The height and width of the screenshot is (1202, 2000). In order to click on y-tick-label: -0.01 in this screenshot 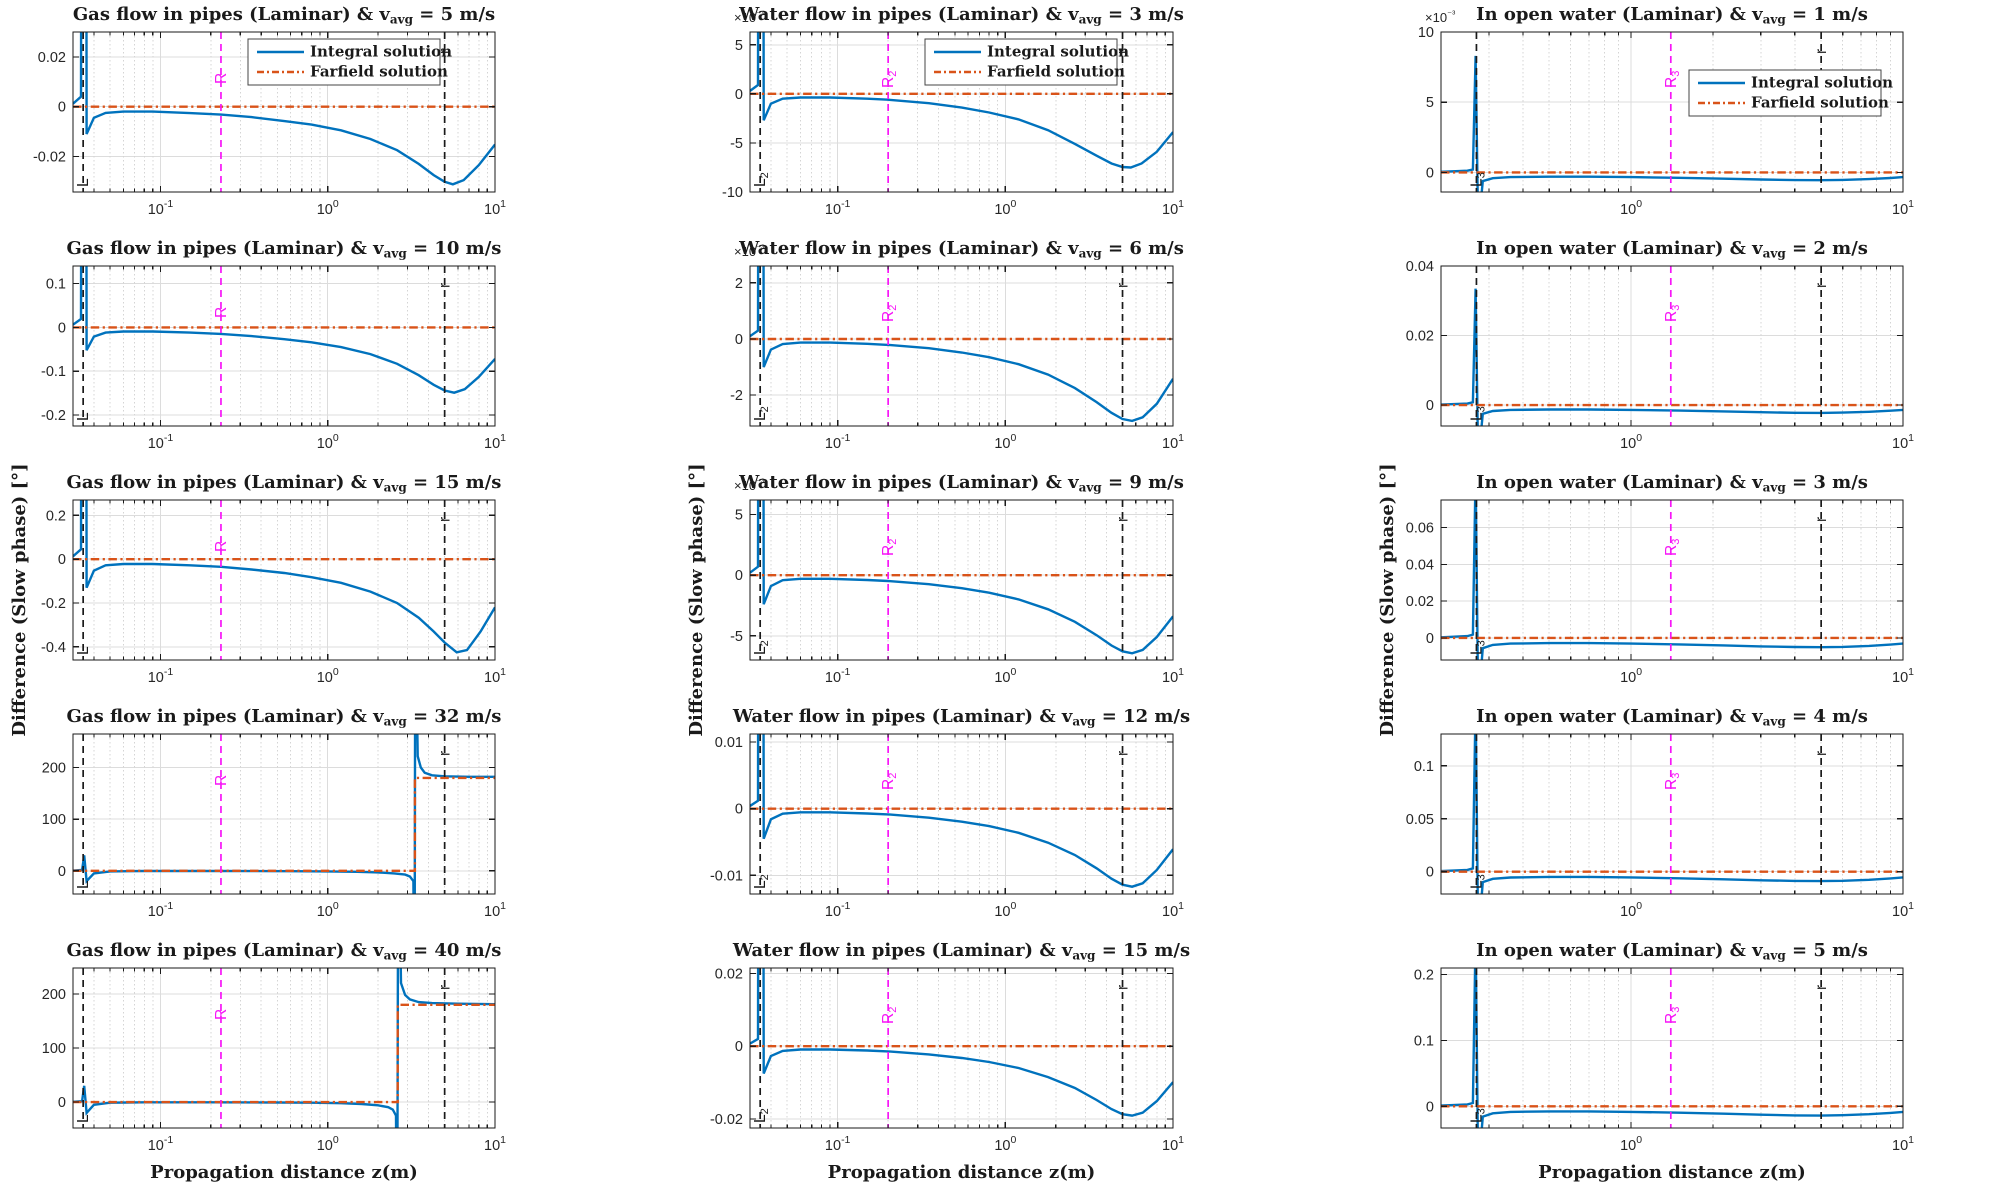, I will do `click(726, 876)`.